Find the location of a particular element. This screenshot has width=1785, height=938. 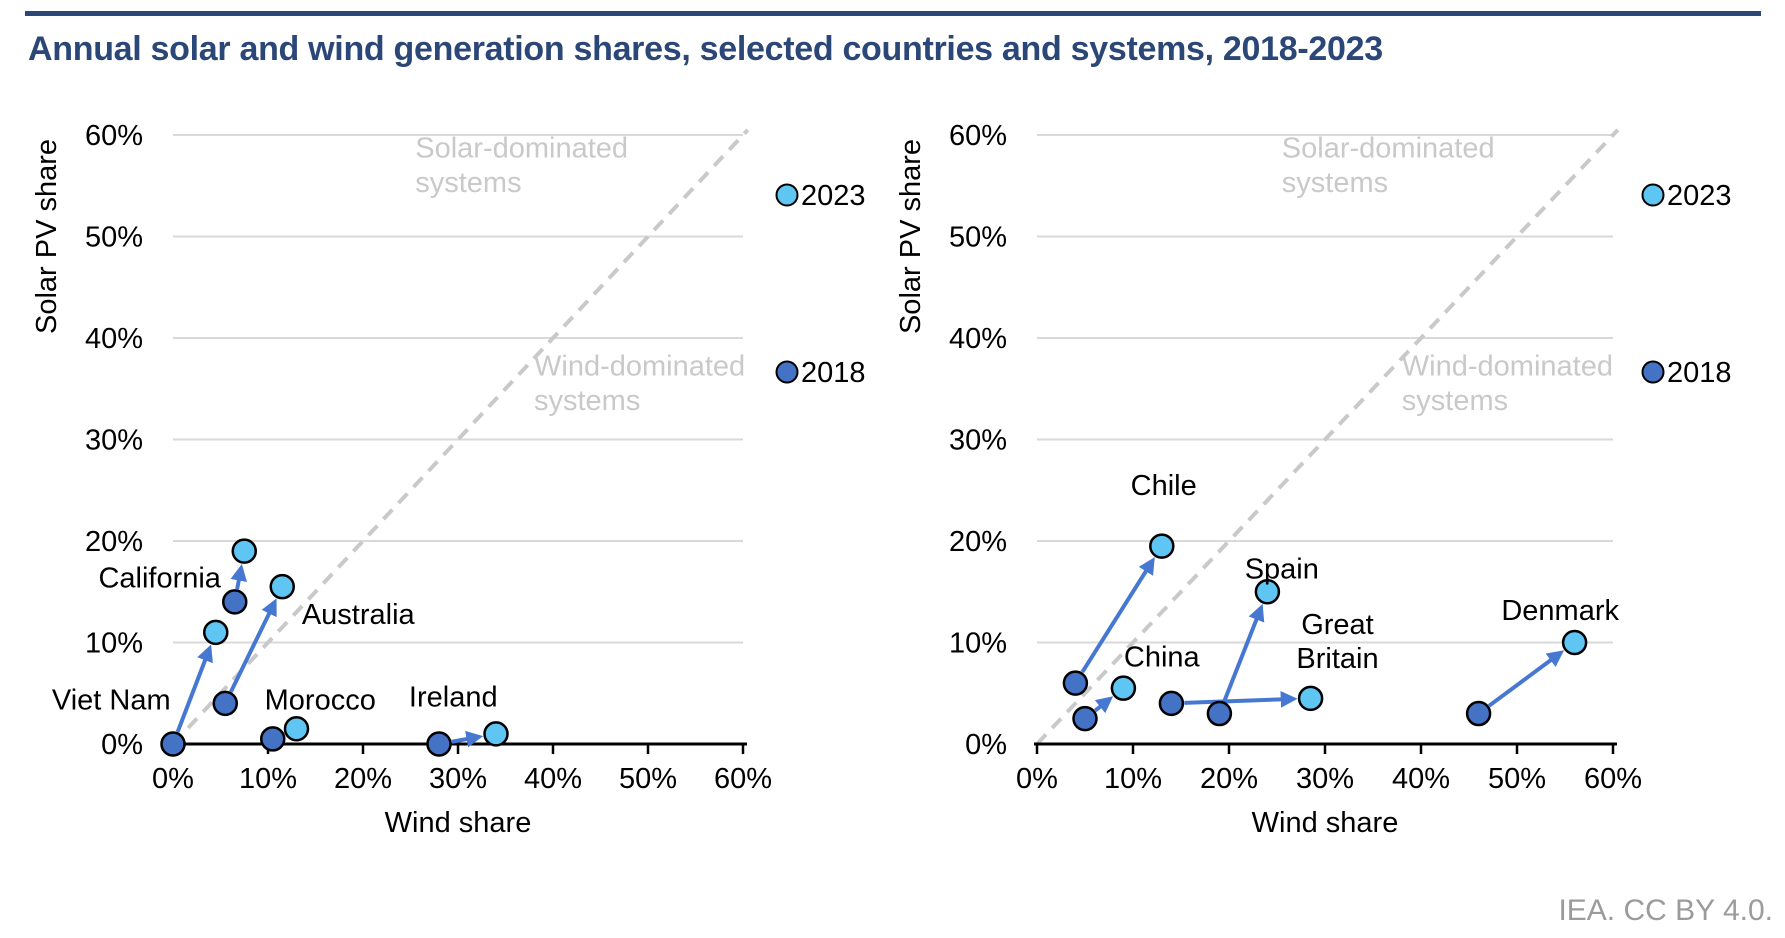

label-chile: Chile is located at coordinates (1164, 486).